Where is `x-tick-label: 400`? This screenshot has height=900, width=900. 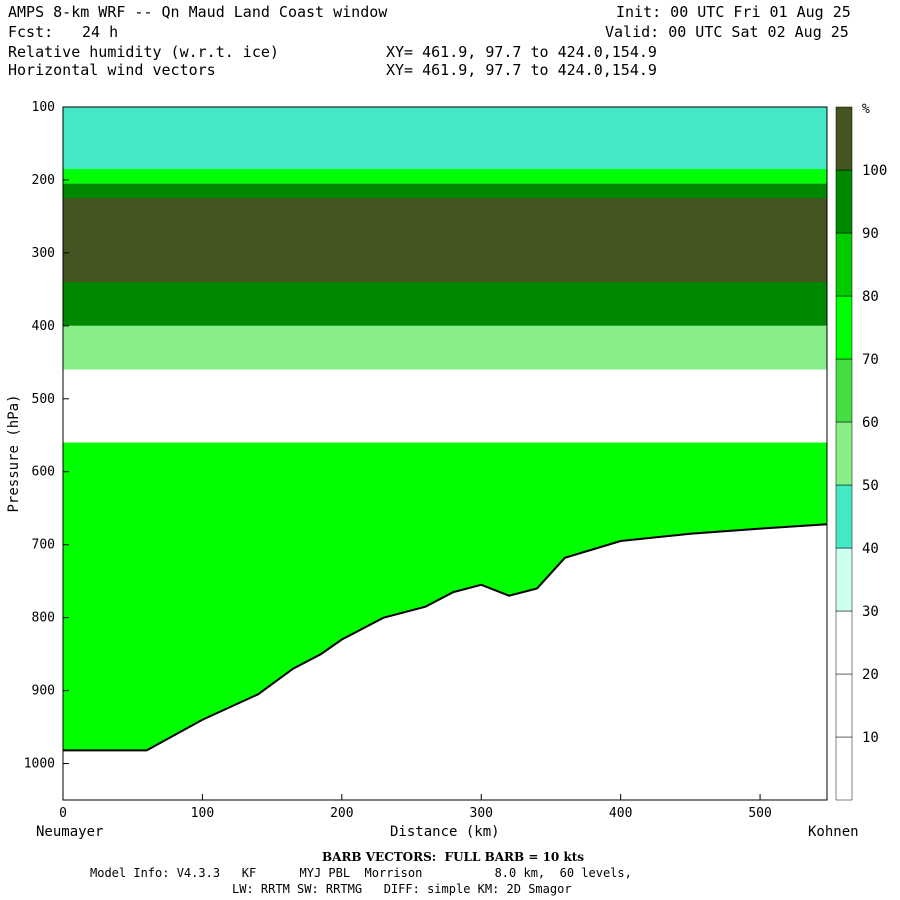 x-tick-label: 400 is located at coordinates (620, 813).